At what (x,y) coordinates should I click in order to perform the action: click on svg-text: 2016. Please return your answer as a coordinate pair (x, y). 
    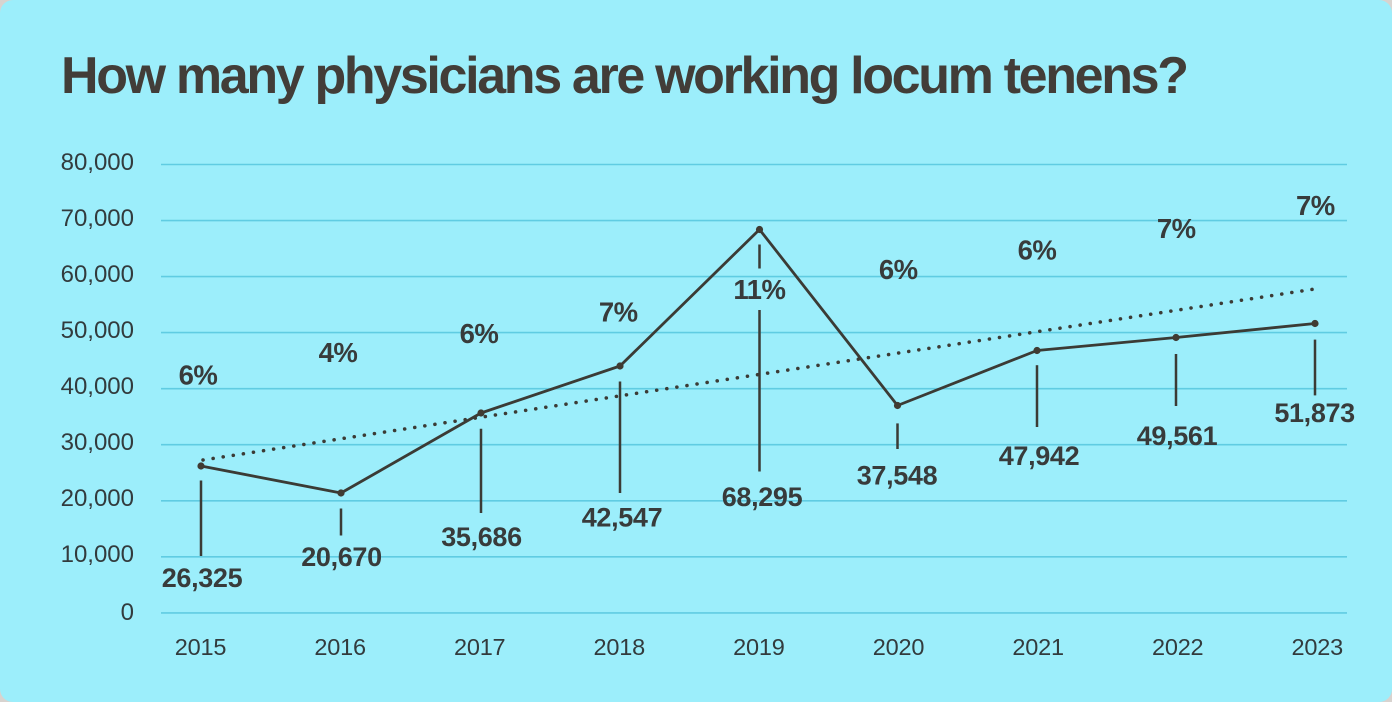
    Looking at the image, I should click on (340, 647).